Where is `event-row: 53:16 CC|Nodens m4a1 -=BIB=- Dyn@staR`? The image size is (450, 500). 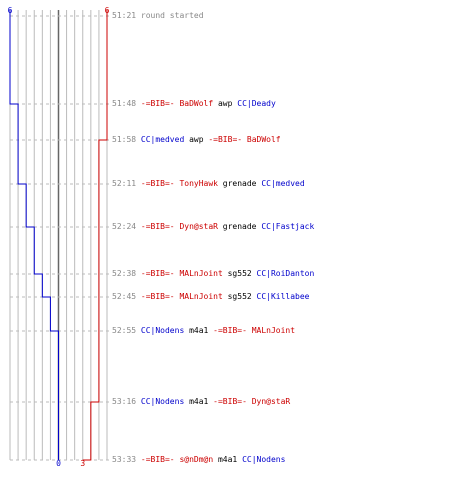
event-row: 53:16 CC|Nodens m4a1 -=BIB=- Dyn@staR is located at coordinates (201, 402).